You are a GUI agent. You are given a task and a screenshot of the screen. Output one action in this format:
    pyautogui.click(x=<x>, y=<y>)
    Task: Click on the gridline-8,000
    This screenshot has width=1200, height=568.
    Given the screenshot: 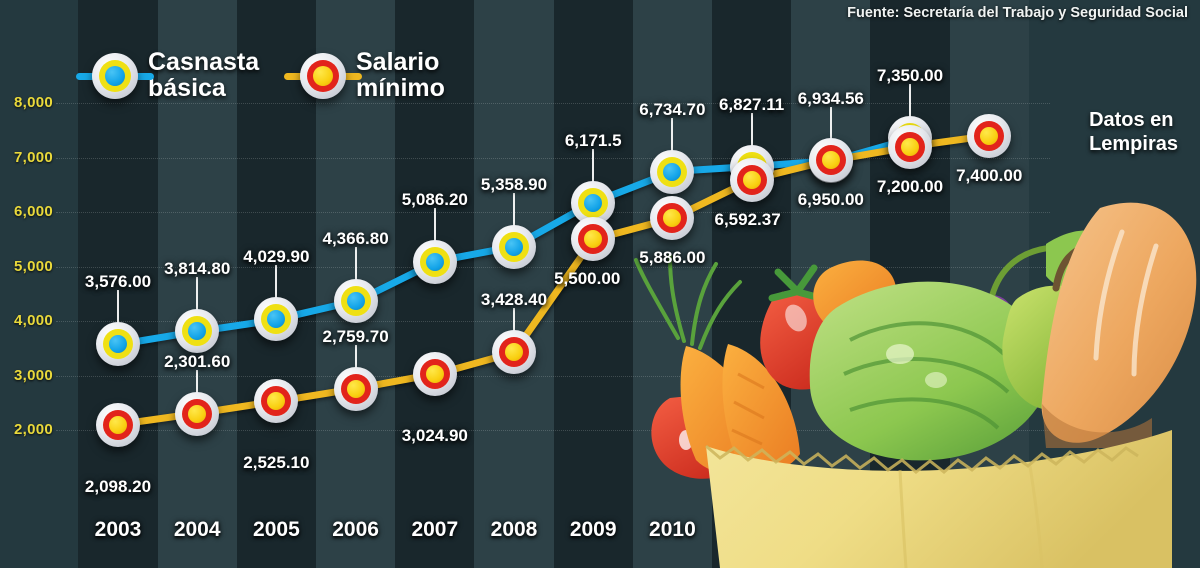 What is the action you would take?
    pyautogui.click(x=553, y=103)
    